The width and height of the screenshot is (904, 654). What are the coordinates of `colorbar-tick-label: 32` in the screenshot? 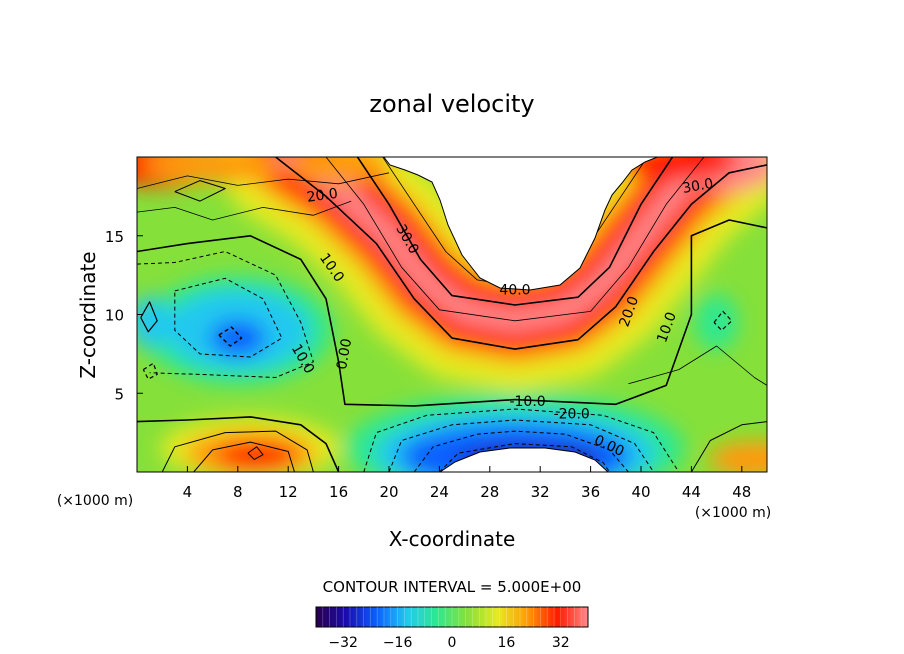 It's located at (561, 643).